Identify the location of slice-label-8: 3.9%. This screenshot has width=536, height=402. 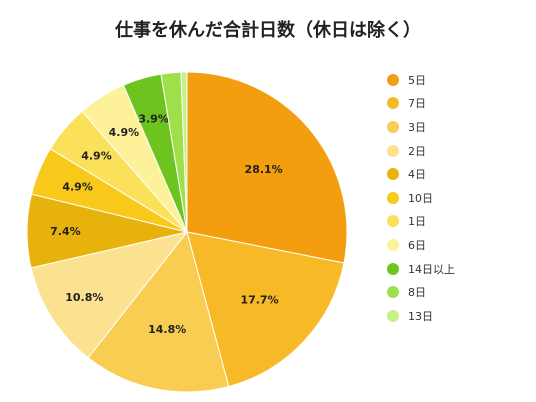
(153, 118).